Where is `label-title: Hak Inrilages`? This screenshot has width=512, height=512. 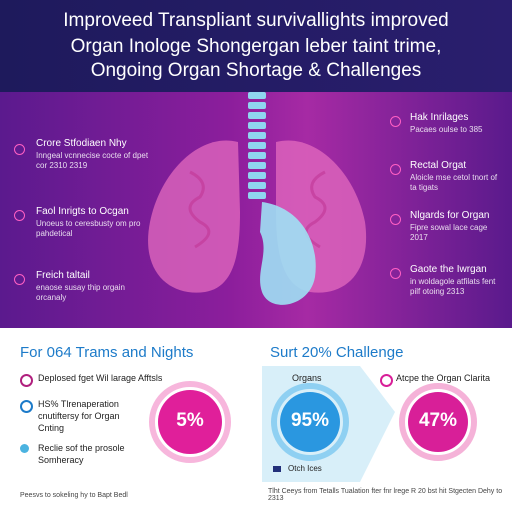
label-title: Hak Inrilages is located at coordinates (439, 117).